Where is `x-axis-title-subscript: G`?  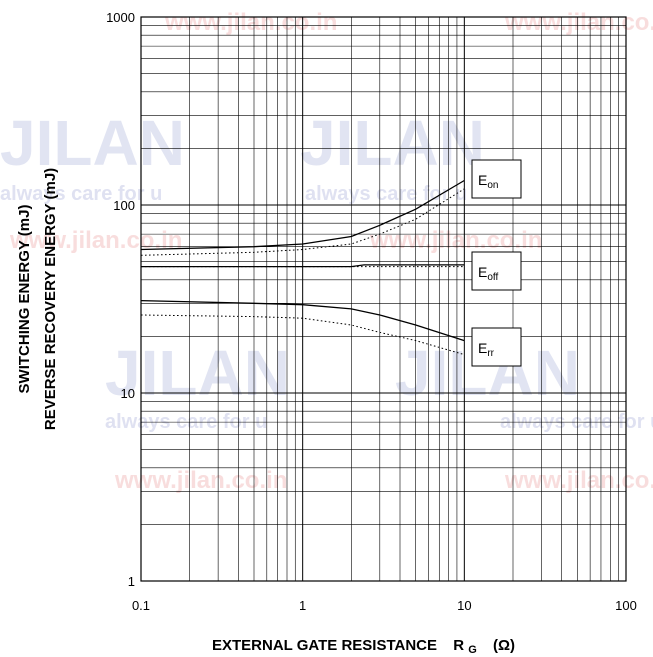
x-axis-title-subscript: G is located at coordinates (472, 650).